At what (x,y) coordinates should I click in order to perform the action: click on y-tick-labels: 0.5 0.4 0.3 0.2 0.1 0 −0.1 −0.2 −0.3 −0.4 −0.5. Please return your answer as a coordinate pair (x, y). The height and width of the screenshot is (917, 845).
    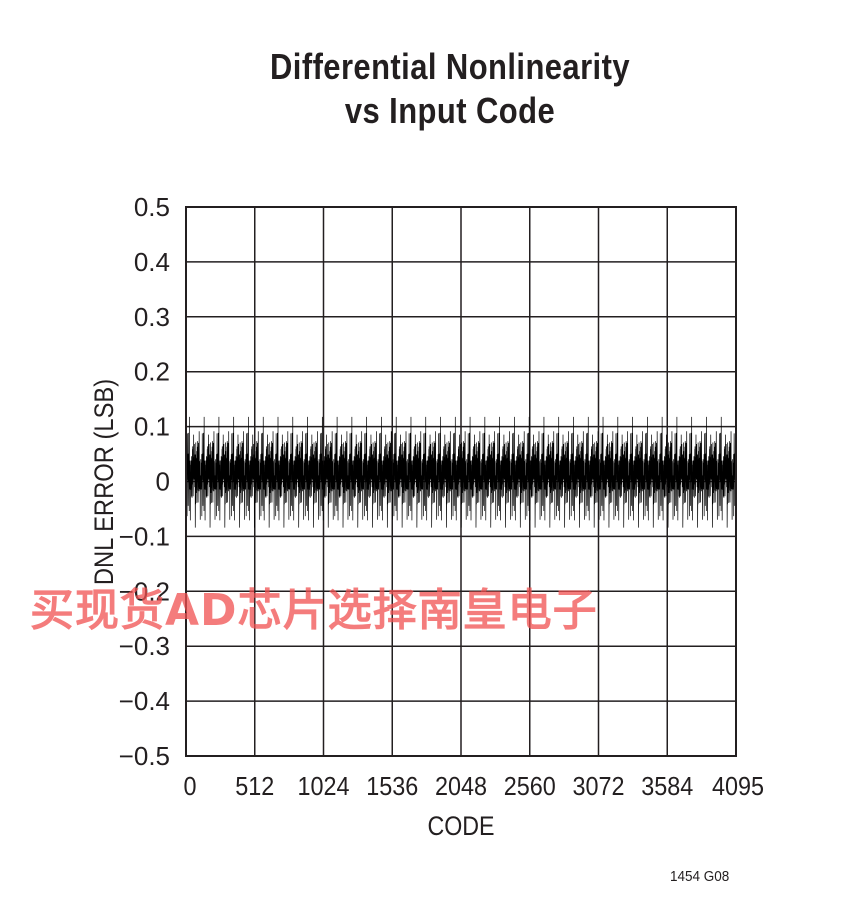
    Looking at the image, I should click on (144, 481).